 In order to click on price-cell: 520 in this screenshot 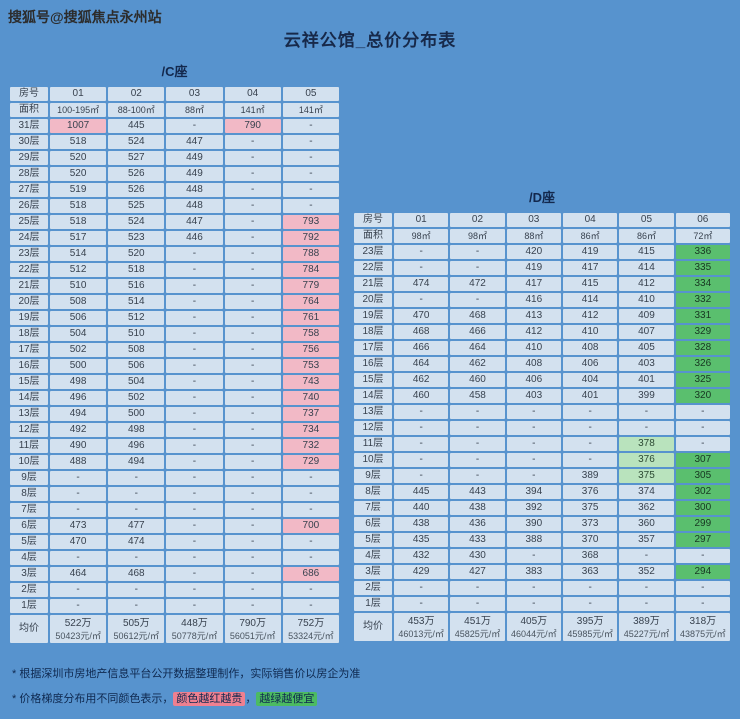, I will do `click(78, 158)`.